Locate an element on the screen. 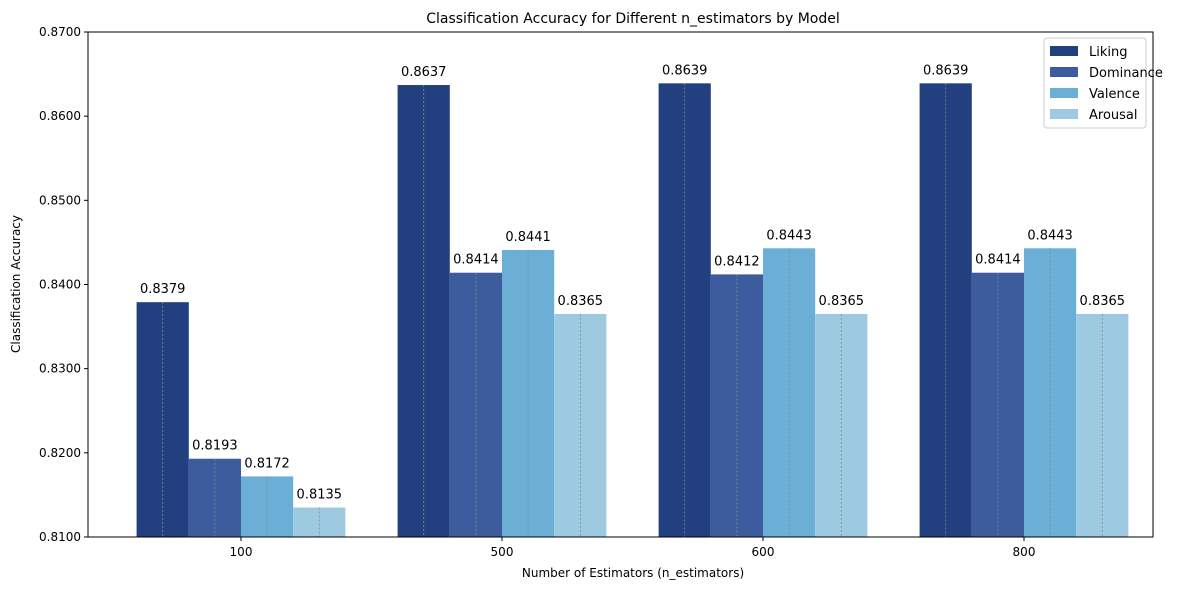 The width and height of the screenshot is (1190, 590). legend-box is located at coordinates (1095, 83).